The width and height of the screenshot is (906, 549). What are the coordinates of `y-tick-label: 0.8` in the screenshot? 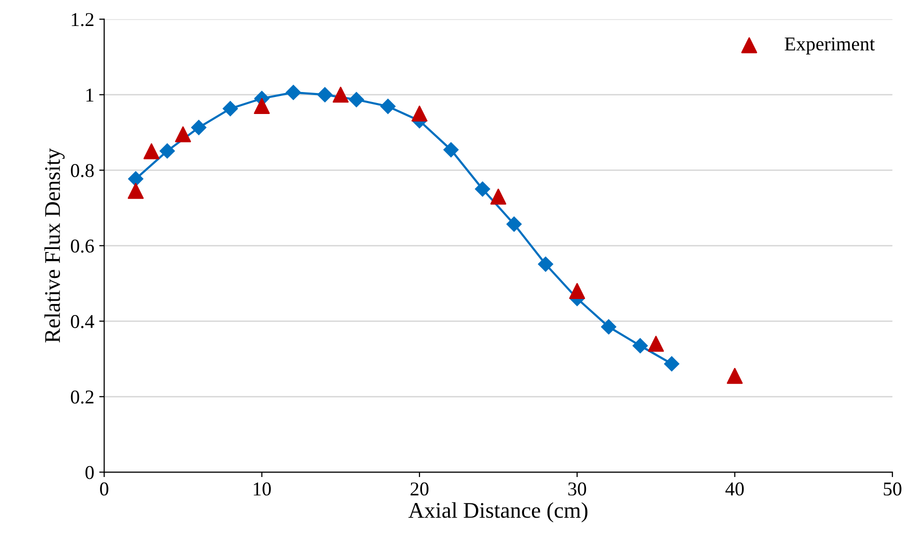 It's located at (82, 171).